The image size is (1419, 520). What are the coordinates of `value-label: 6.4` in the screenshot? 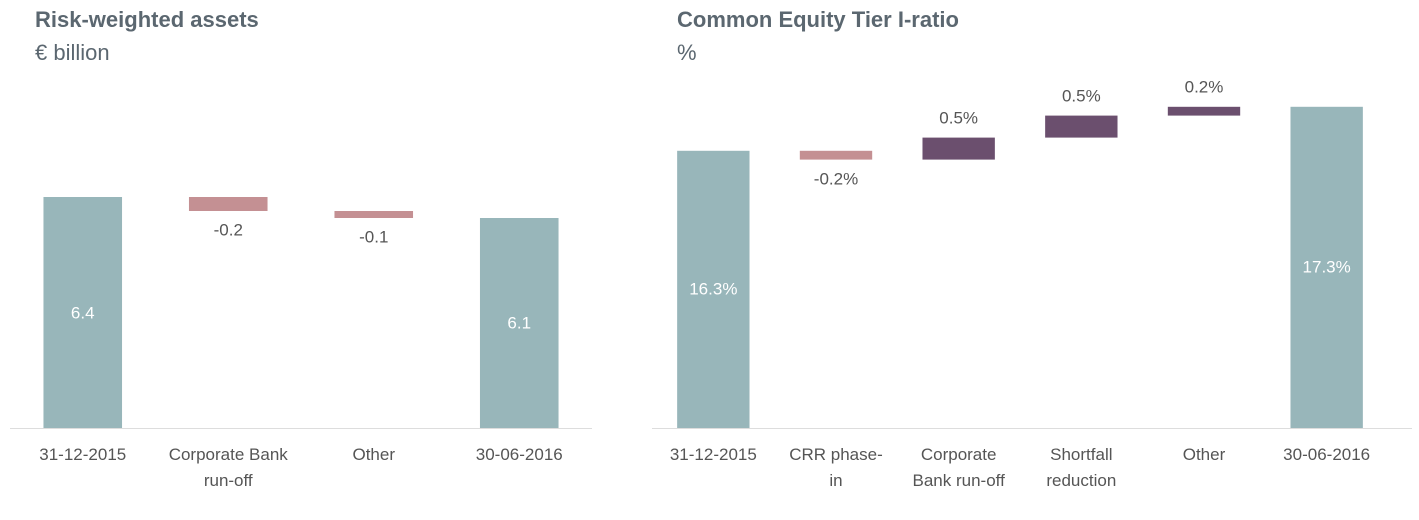 It's located at (82, 312).